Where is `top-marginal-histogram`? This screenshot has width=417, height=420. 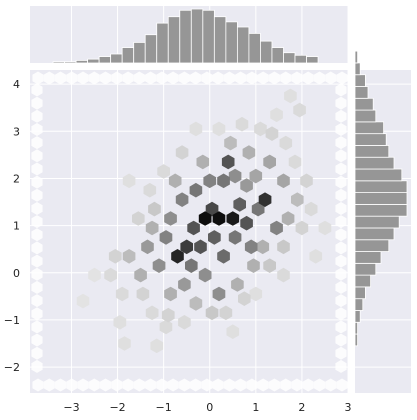 top-marginal-histogram is located at coordinates (189, 35).